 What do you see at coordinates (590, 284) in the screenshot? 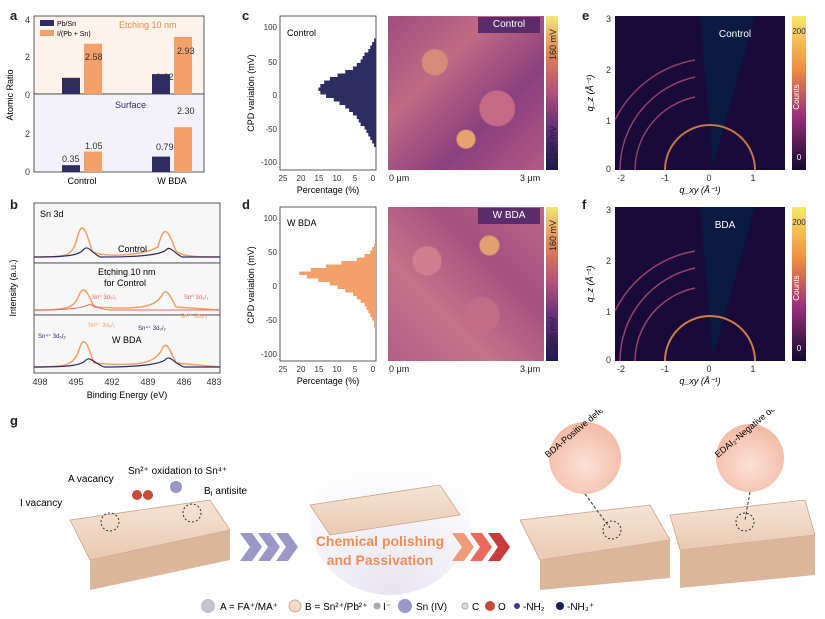
I see `f-ylabel: q_z (Å⁻¹)` at bounding box center [590, 284].